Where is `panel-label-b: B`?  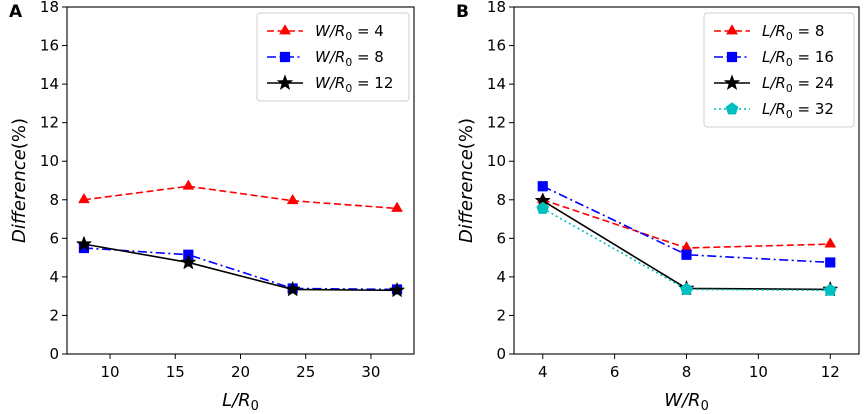 panel-label-b: B is located at coordinates (462, 12).